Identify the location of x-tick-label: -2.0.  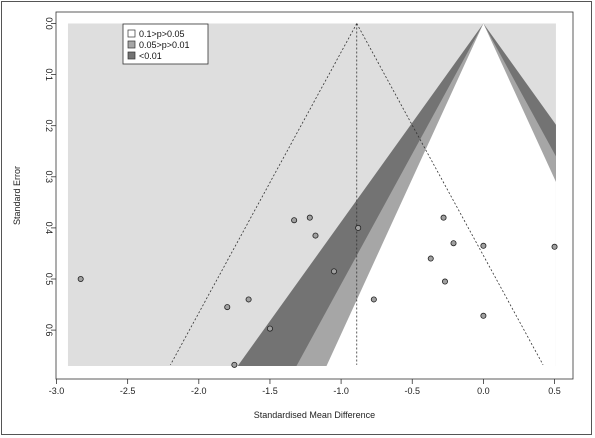
(199, 391).